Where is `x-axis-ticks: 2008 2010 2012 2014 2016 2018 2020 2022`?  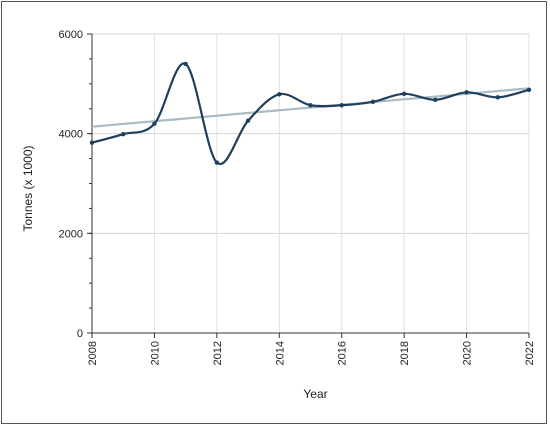
x-axis-ticks: 2008 2010 2012 2014 2016 2018 2020 2022 is located at coordinates (311, 349).